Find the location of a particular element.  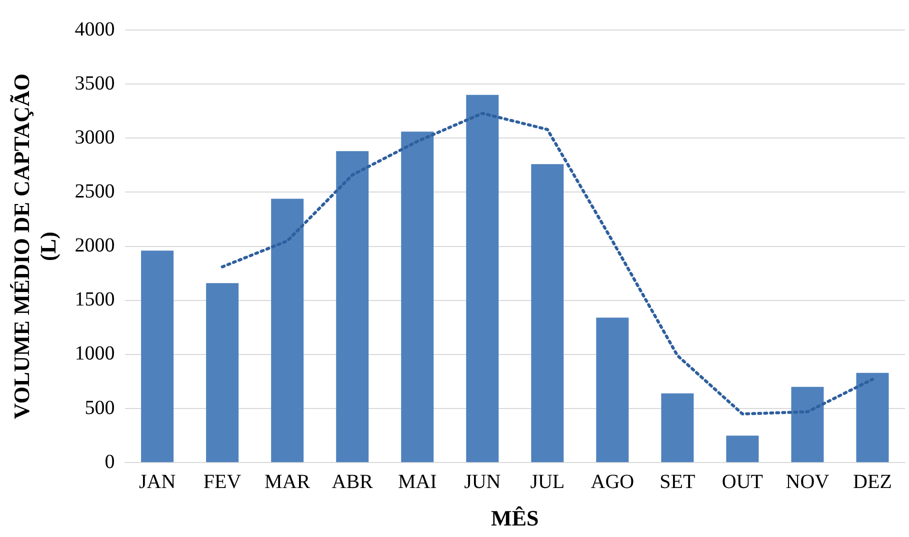

x-tick-label: MAR is located at coordinates (287, 481).